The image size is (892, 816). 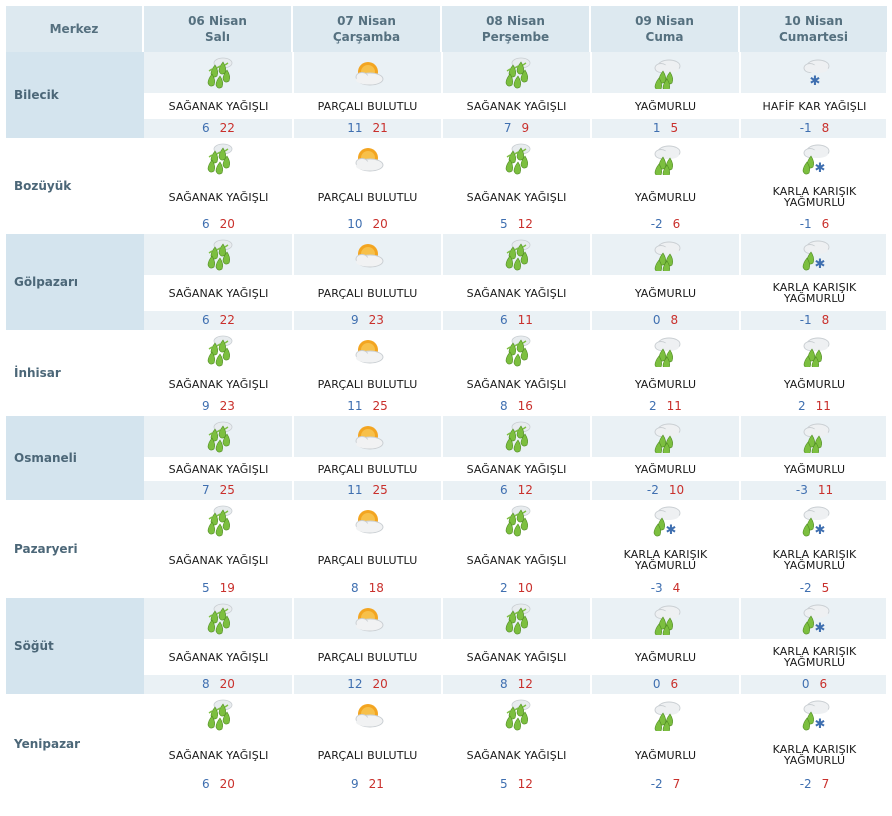 What do you see at coordinates (665, 588) in the screenshot?
I see `temperature-cell: -3 4` at bounding box center [665, 588].